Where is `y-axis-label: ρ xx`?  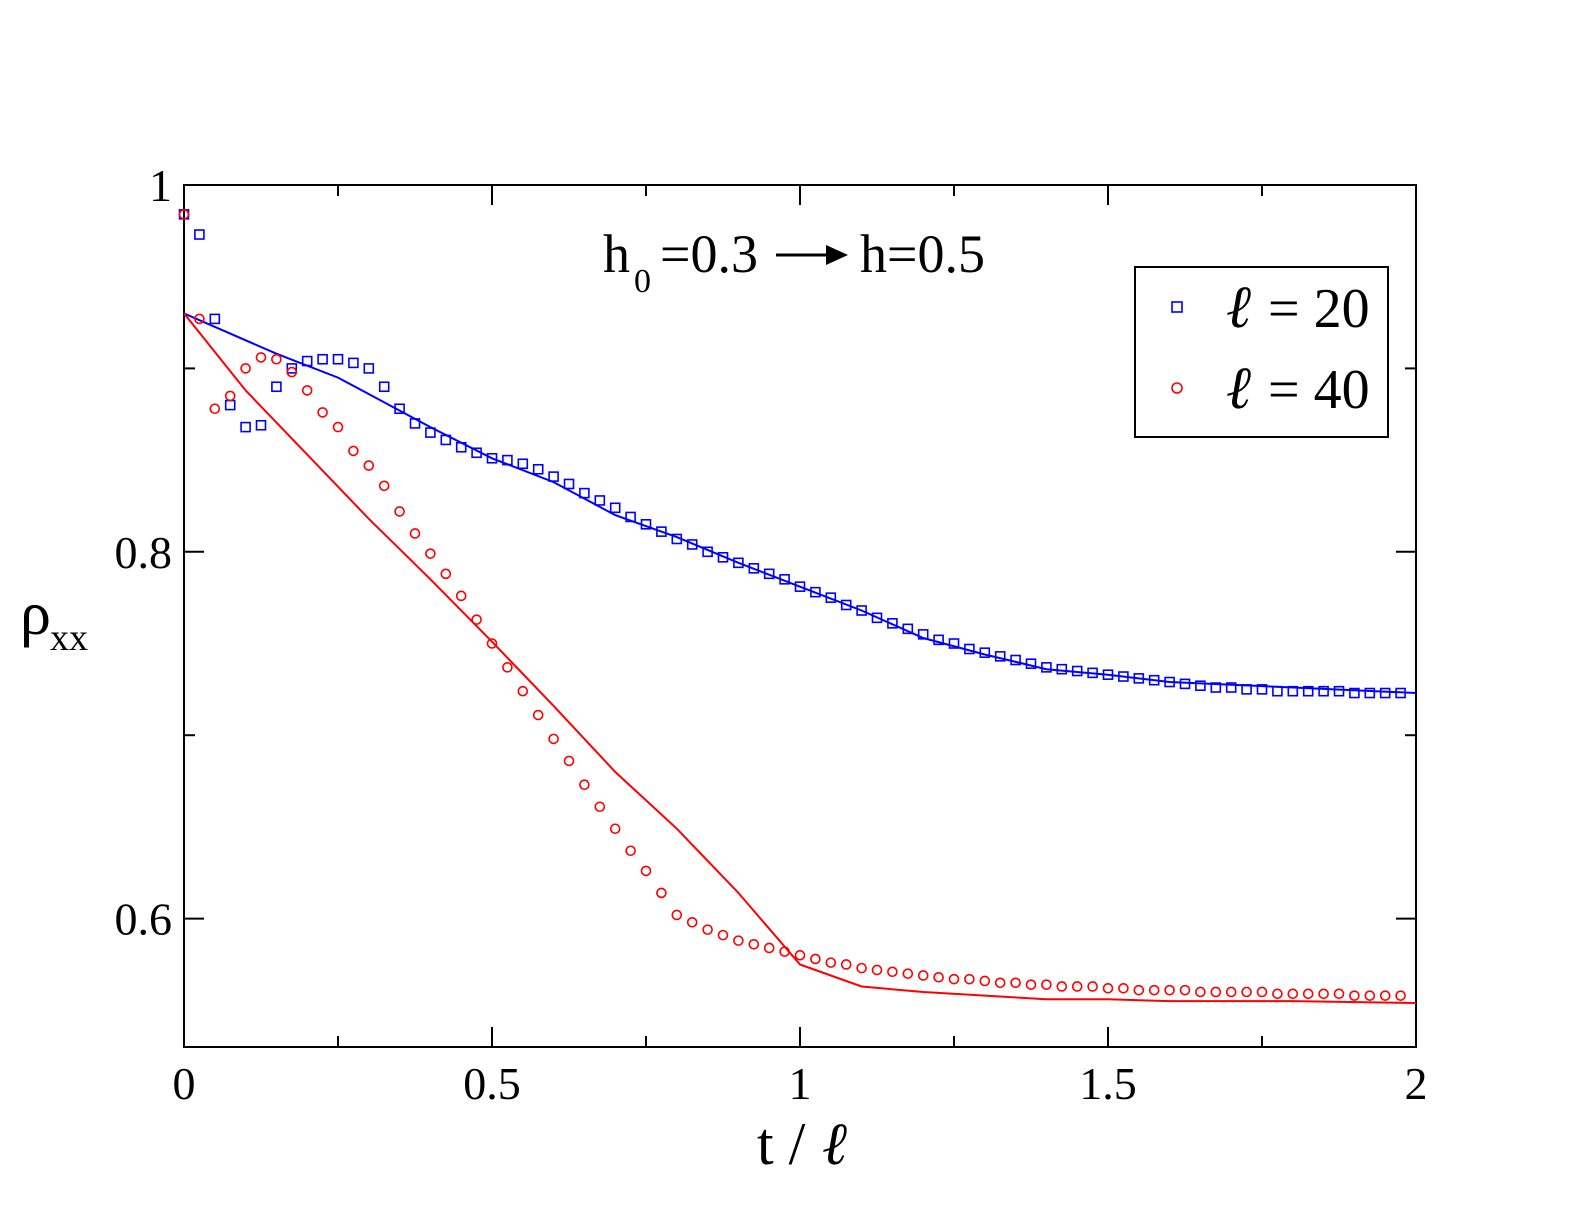
y-axis-label: ρ xx is located at coordinates (54, 619).